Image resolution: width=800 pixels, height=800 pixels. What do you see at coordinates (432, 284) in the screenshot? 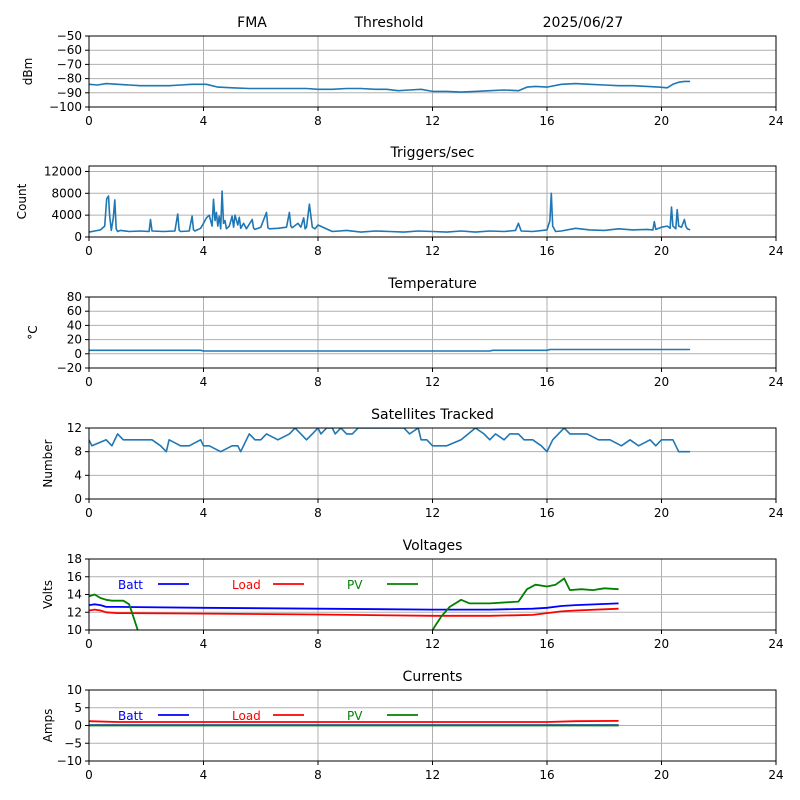
I see `panel-title: Temperature` at bounding box center [432, 284].